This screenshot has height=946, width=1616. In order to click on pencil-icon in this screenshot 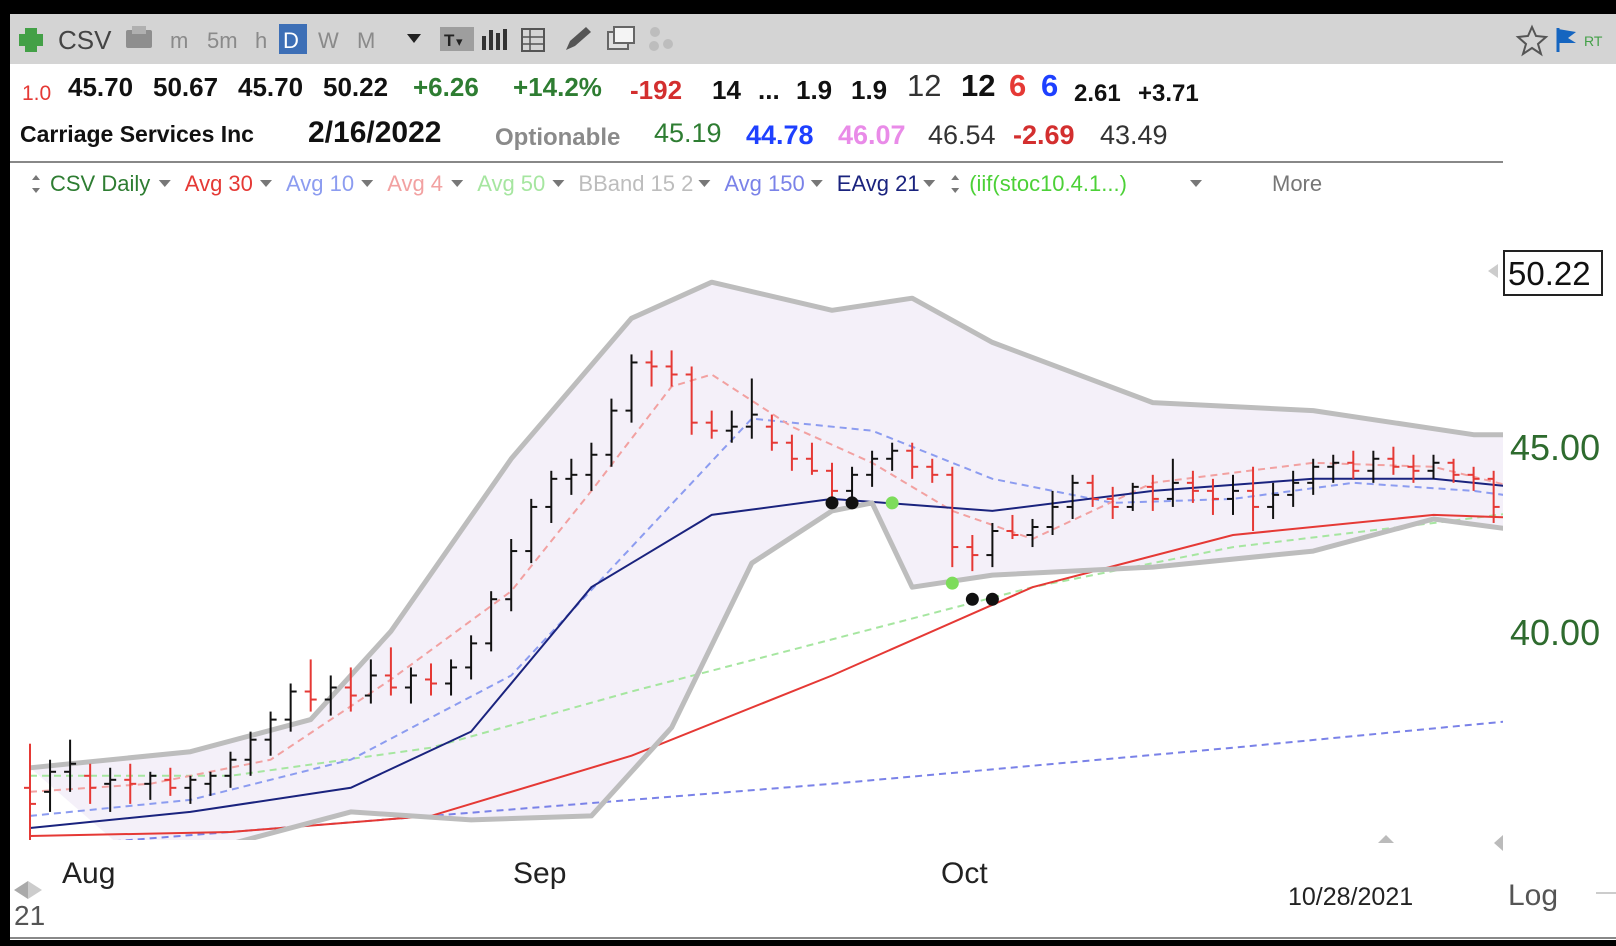, I will do `click(578, 38)`.